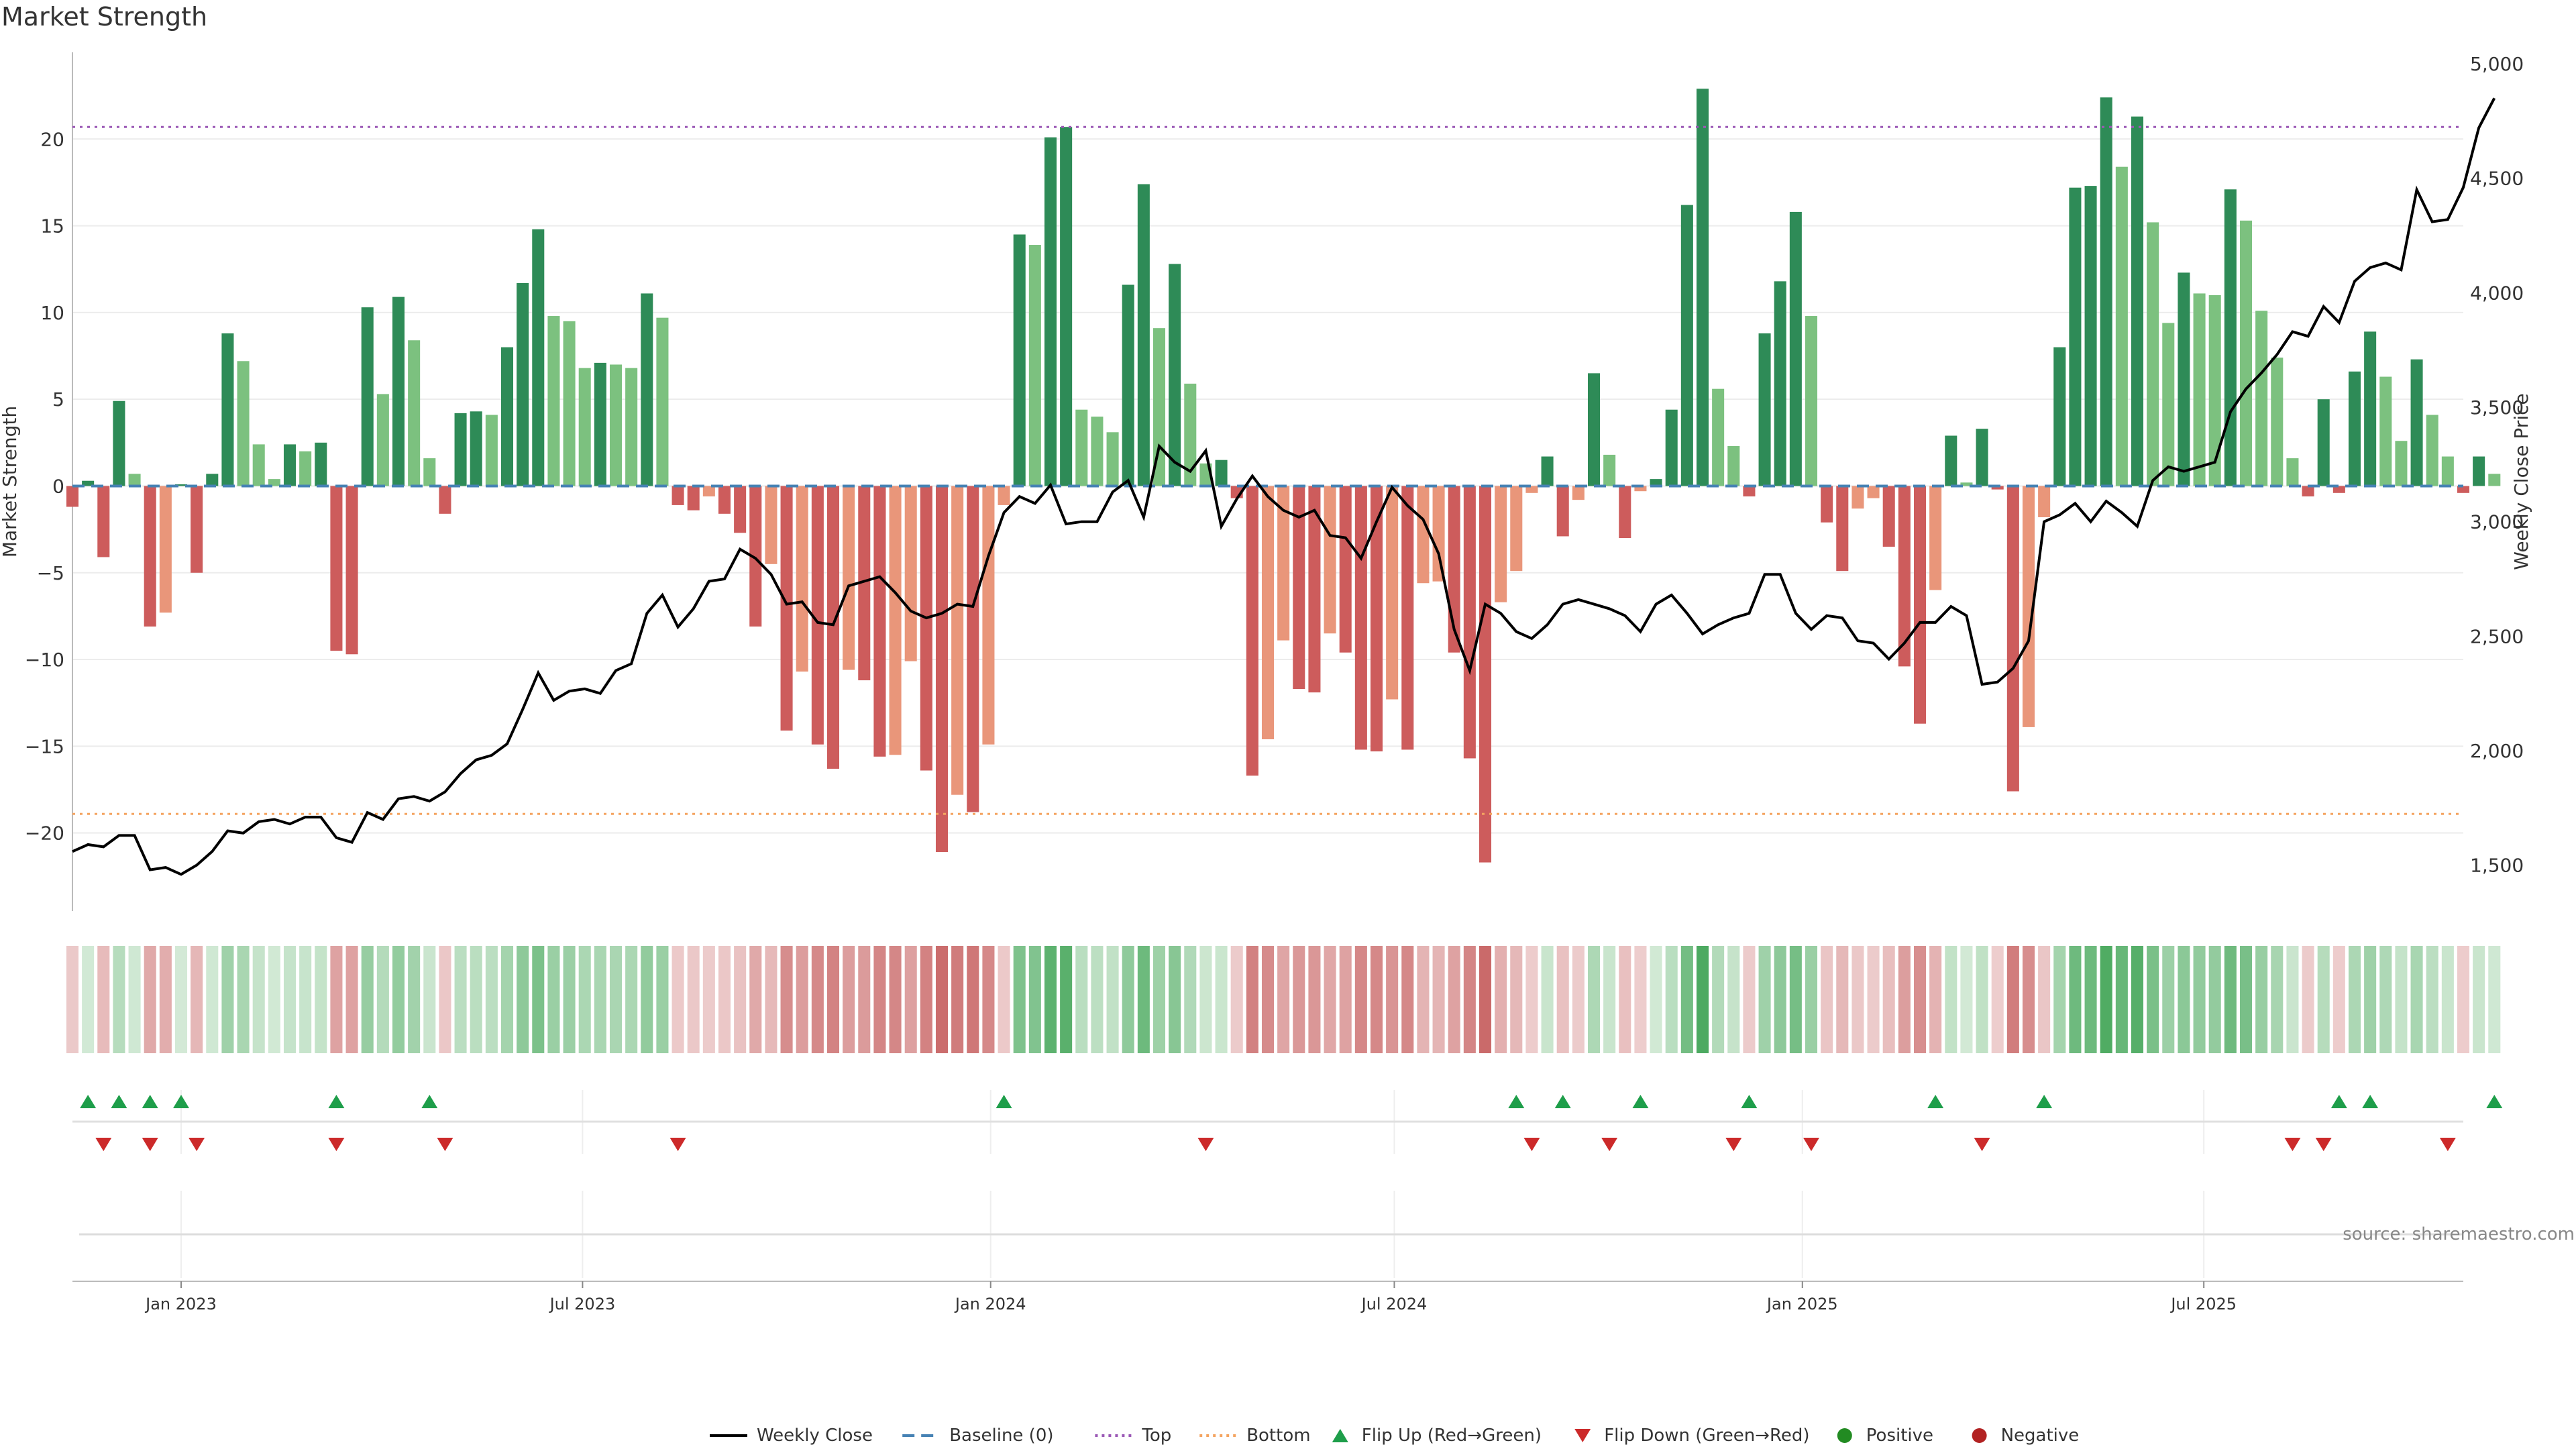  Describe the element at coordinates (2497, 751) in the screenshot. I see `y2-tick-label: 2,000` at that location.